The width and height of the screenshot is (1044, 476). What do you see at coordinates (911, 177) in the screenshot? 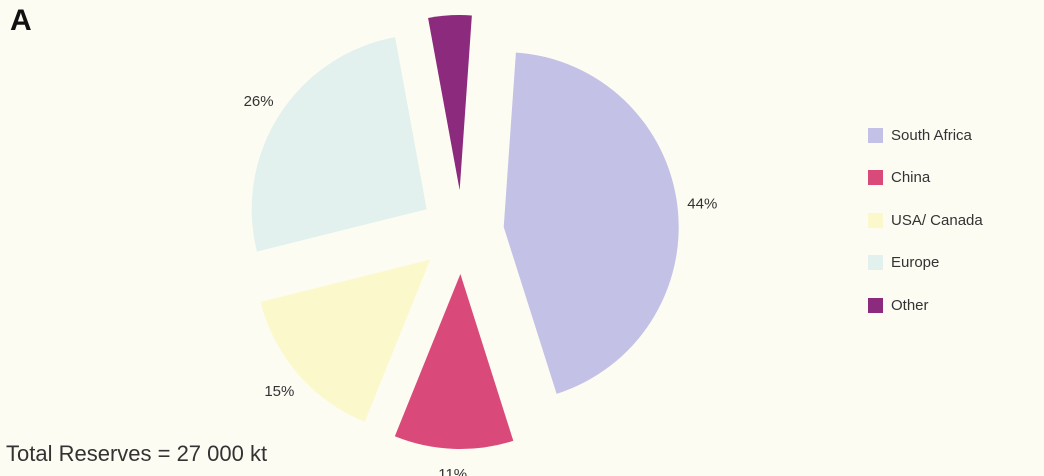
I see `legend-label: China` at bounding box center [911, 177].